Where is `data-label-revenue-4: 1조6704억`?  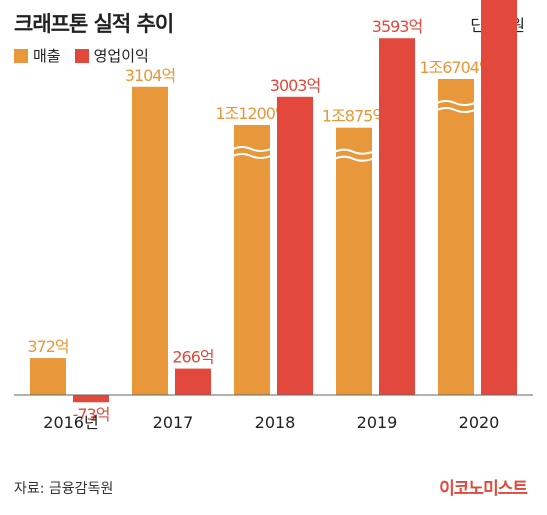 data-label-revenue-4: 1조6704억 is located at coordinates (455, 67).